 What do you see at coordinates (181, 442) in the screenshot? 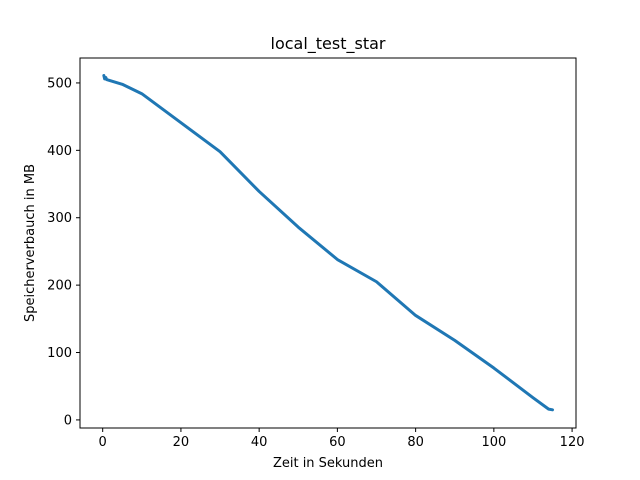
I see `x-tick-label: 20` at bounding box center [181, 442].